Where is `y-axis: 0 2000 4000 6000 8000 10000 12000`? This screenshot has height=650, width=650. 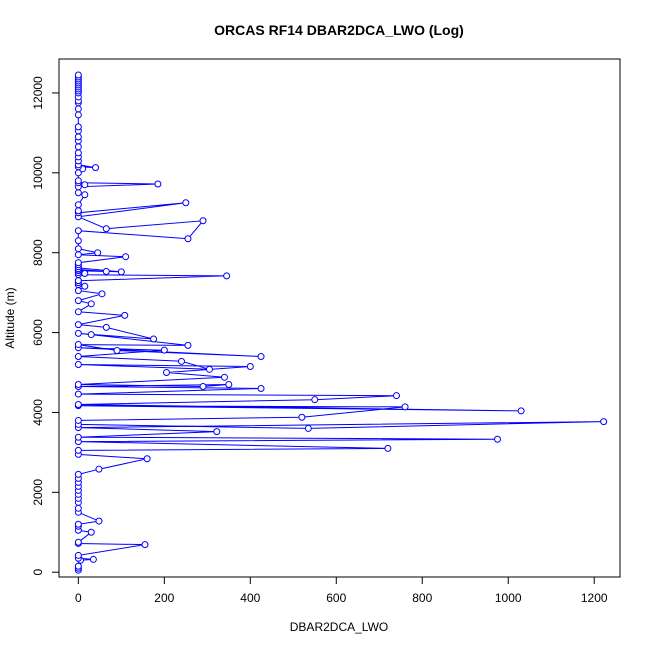
y-axis: 0 2000 4000 6000 8000 10000 12000 is located at coordinates (45, 326).